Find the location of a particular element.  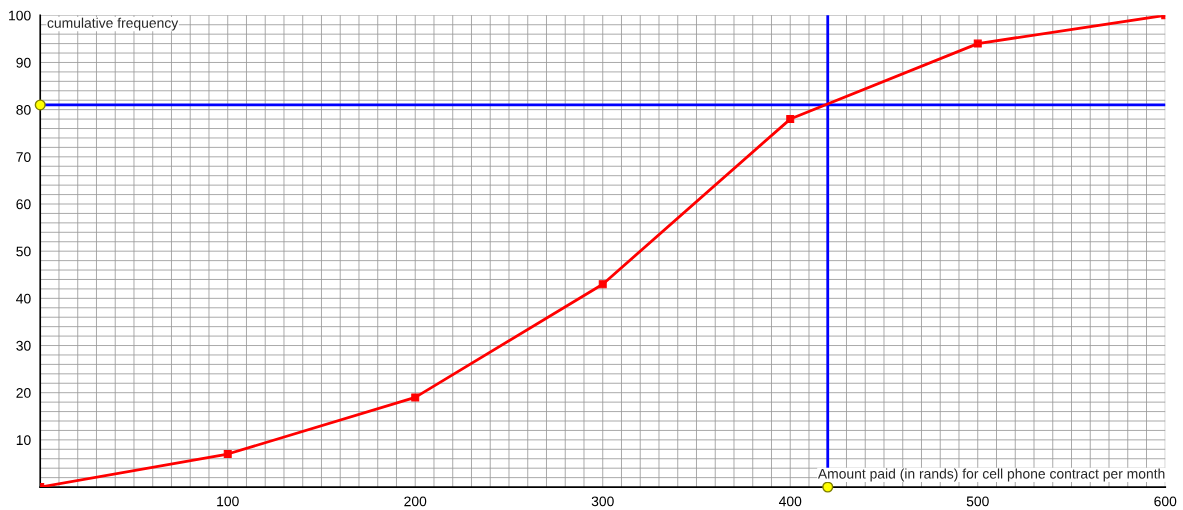

x-tick-label: 100 is located at coordinates (228, 501).